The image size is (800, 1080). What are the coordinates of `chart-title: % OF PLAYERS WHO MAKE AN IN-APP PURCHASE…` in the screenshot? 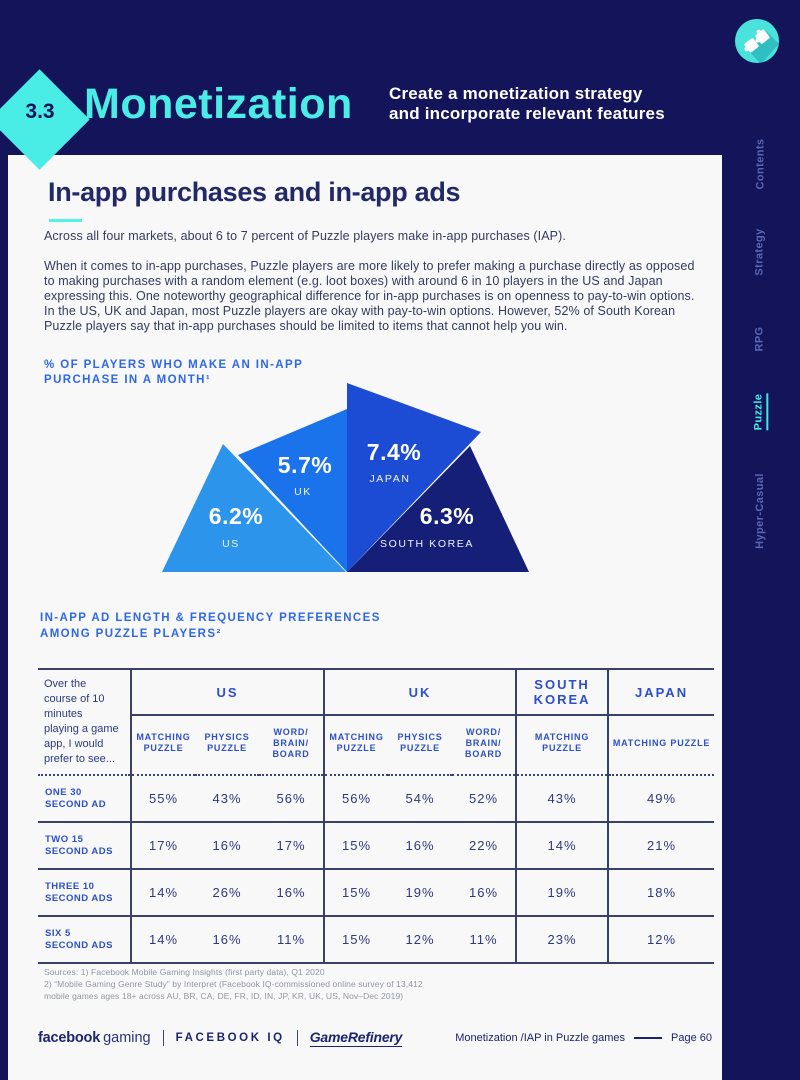 It's located at (173, 373).